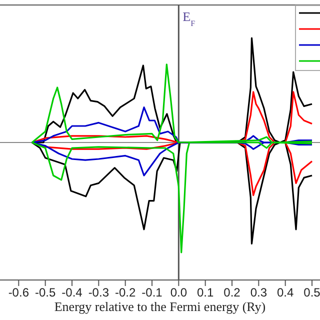 This screenshot has width=320, height=320. I want to click on x-tick-label: 0.0, so click(179, 293).